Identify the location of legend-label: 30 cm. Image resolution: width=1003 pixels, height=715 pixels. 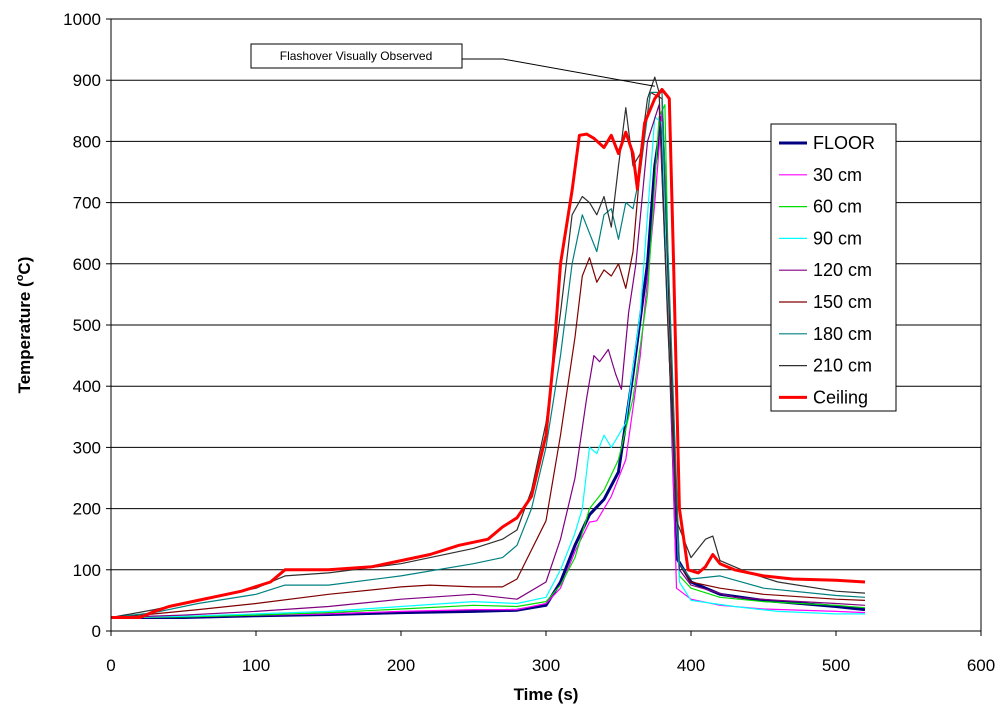
(837, 175).